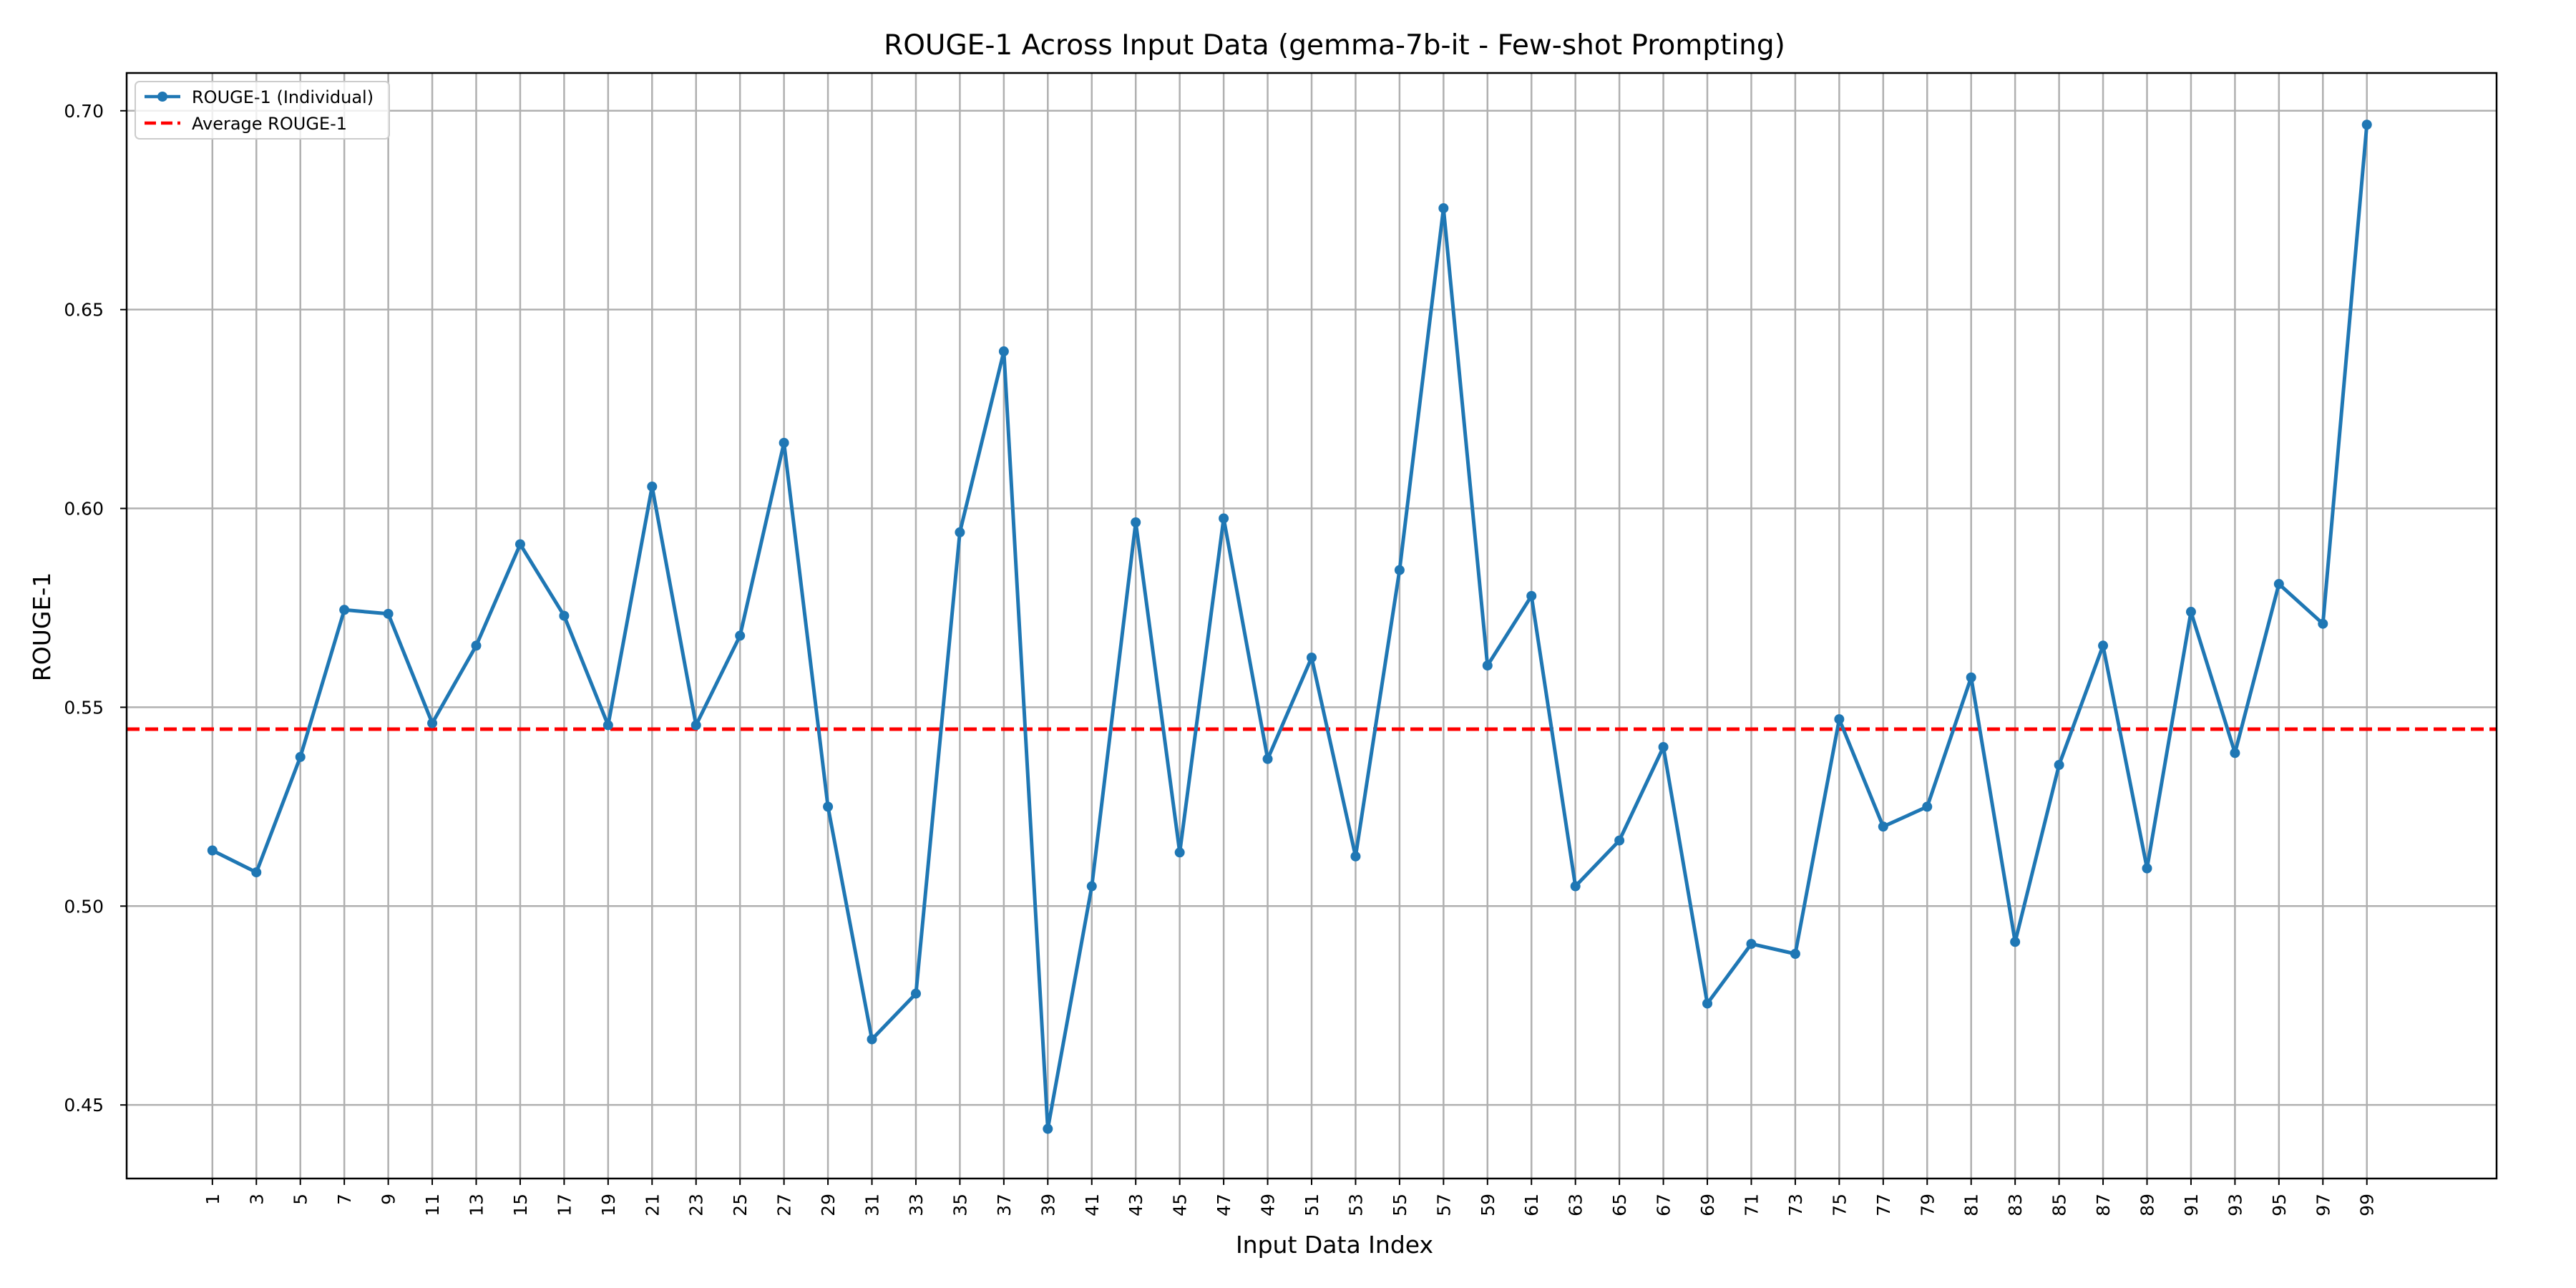  I want to click on x-tick-label: 7, so click(344, 1199).